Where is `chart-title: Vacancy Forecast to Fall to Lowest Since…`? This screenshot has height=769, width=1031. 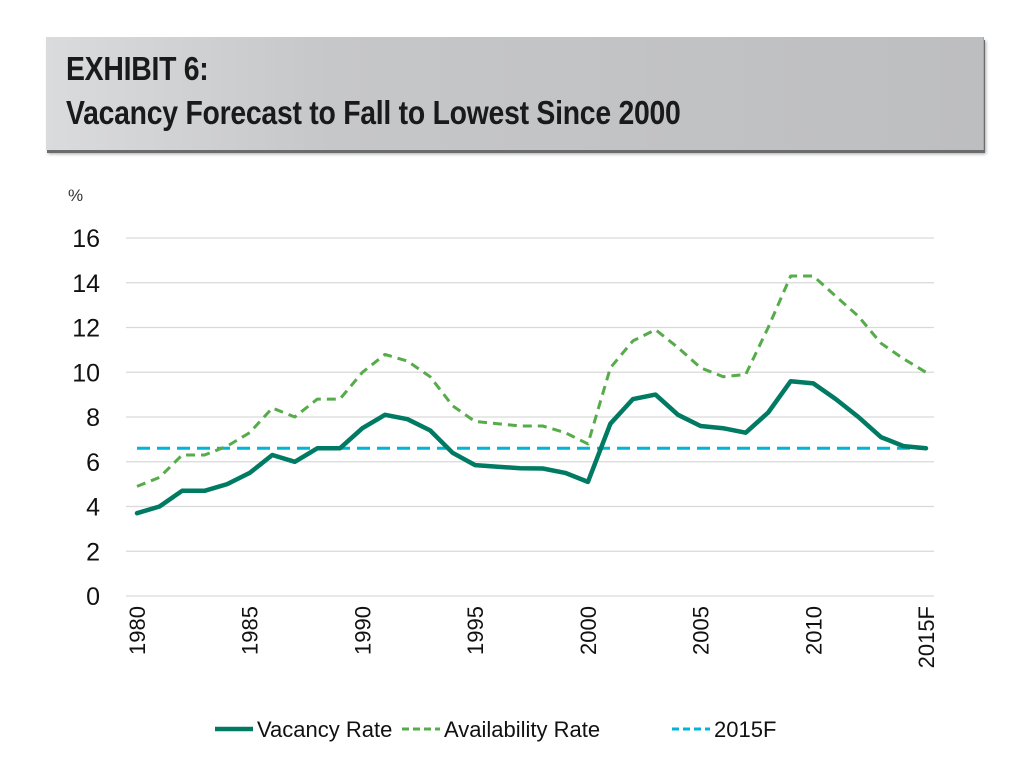 chart-title: Vacancy Forecast to Fall to Lowest Since… is located at coordinates (373, 112).